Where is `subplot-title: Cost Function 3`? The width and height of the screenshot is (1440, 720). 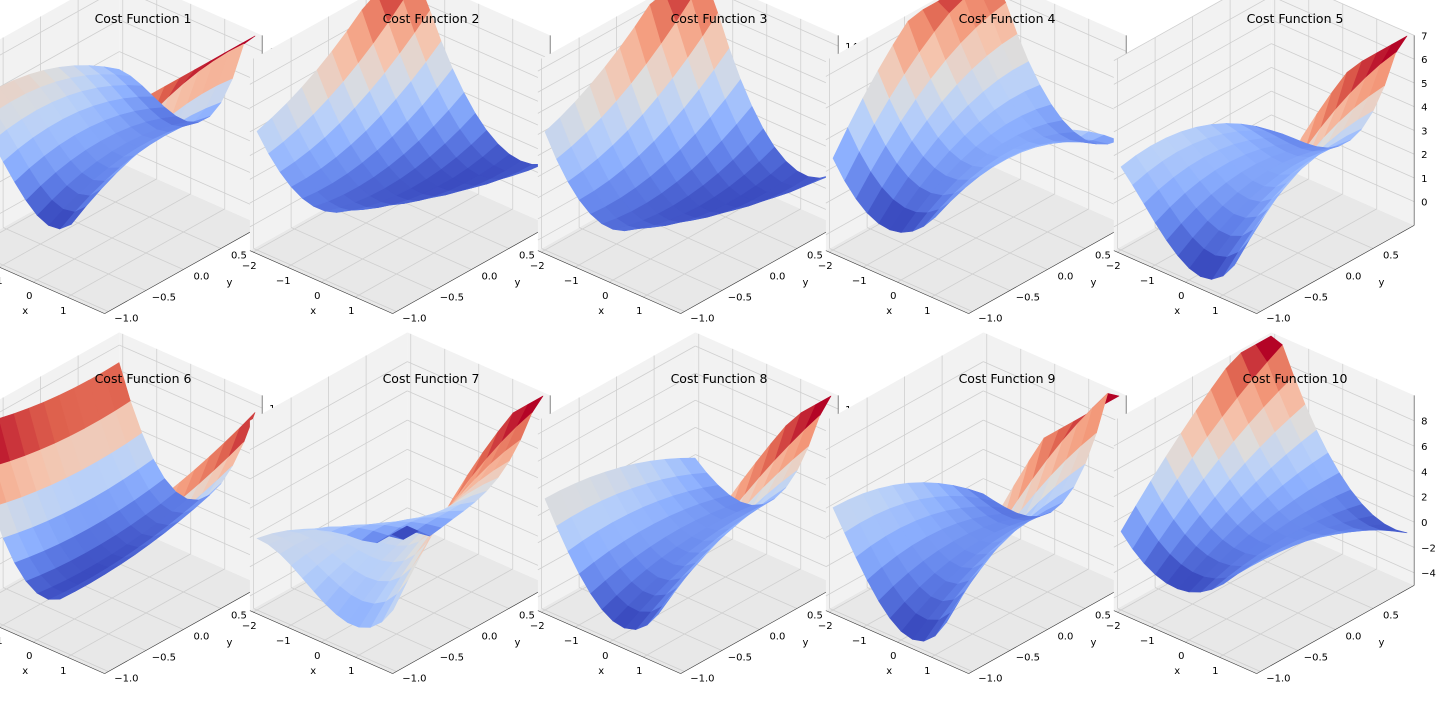 subplot-title: Cost Function 3 is located at coordinates (719, 18).